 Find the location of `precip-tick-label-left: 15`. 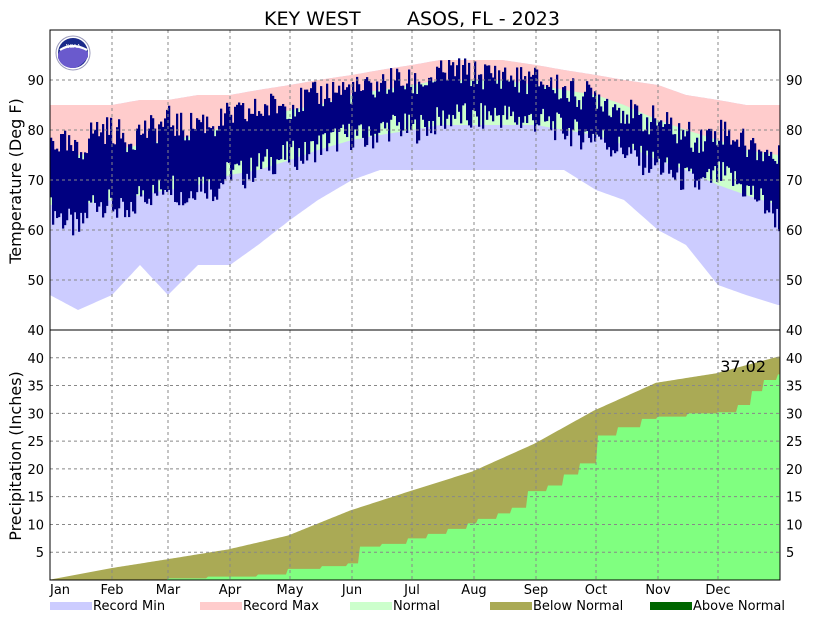

precip-tick-label-left: 15 is located at coordinates (35, 498).